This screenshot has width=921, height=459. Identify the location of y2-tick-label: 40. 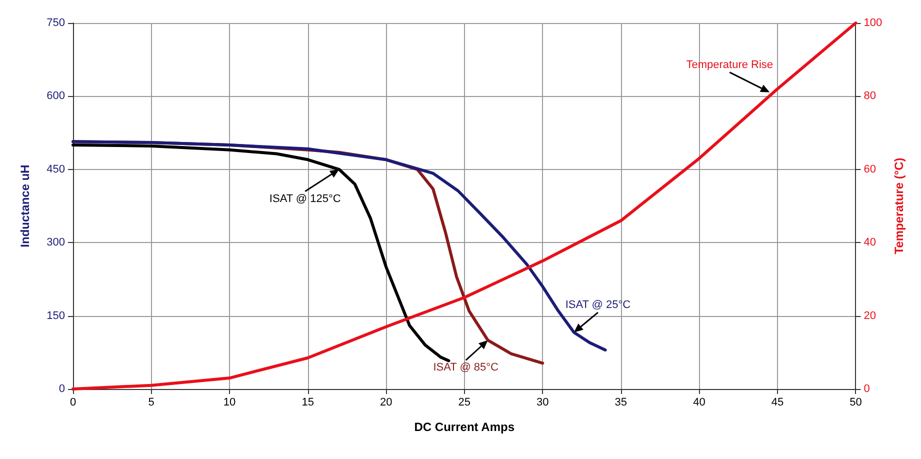
(870, 242).